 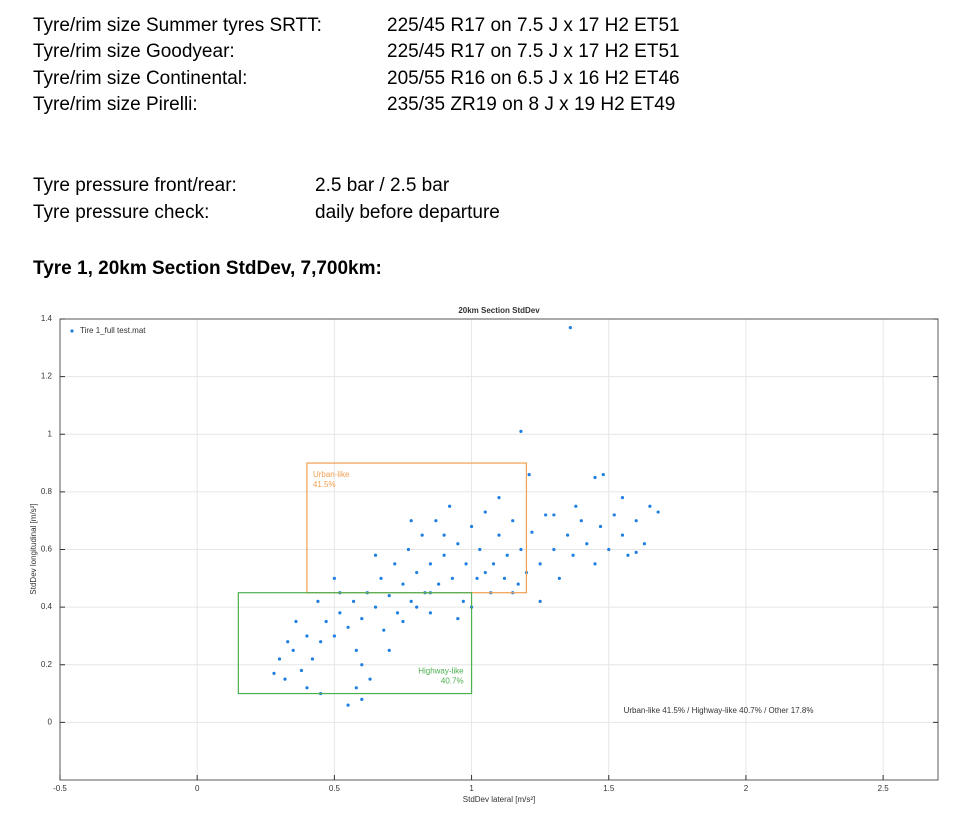 What do you see at coordinates (499, 799) in the screenshot?
I see `x-axis-label: StdDev lateral [m/s²]` at bounding box center [499, 799].